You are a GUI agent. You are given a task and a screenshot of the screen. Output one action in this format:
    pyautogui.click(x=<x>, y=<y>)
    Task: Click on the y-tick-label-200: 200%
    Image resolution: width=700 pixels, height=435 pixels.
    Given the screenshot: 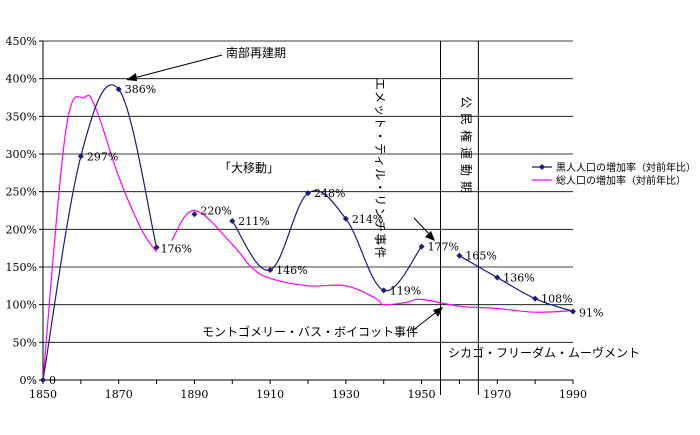 What is the action you would take?
    pyautogui.click(x=21, y=229)
    